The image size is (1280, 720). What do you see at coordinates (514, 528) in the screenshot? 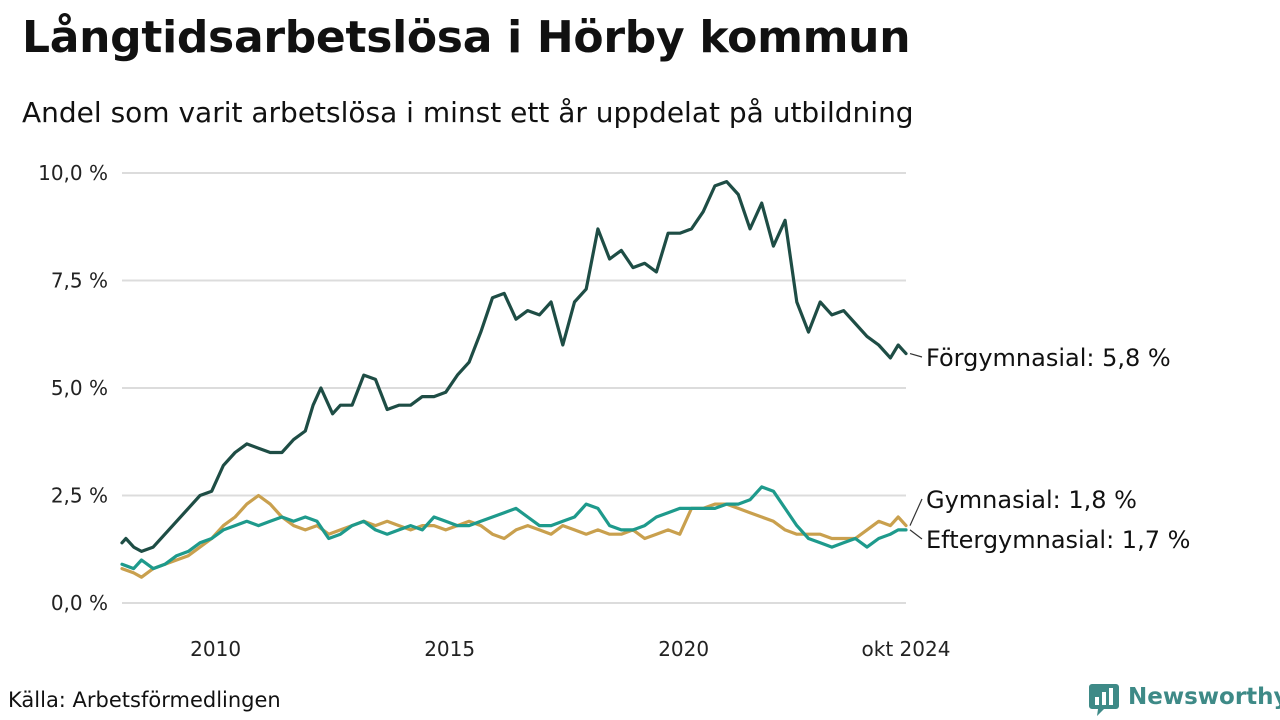
I see `series-line-eftergymnasial` at bounding box center [514, 528].